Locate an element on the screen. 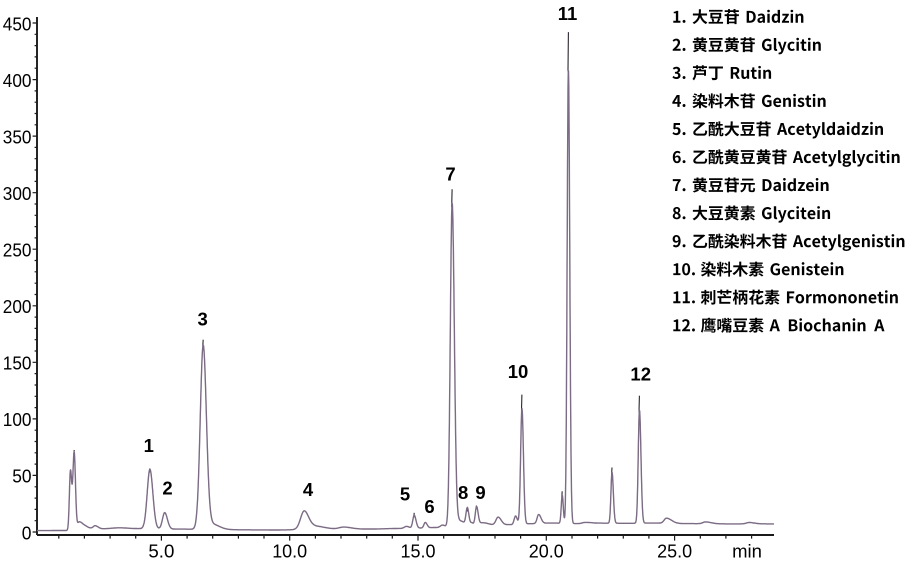 This screenshot has height=563, width=914. svg-text: 20.0 is located at coordinates (546, 551).